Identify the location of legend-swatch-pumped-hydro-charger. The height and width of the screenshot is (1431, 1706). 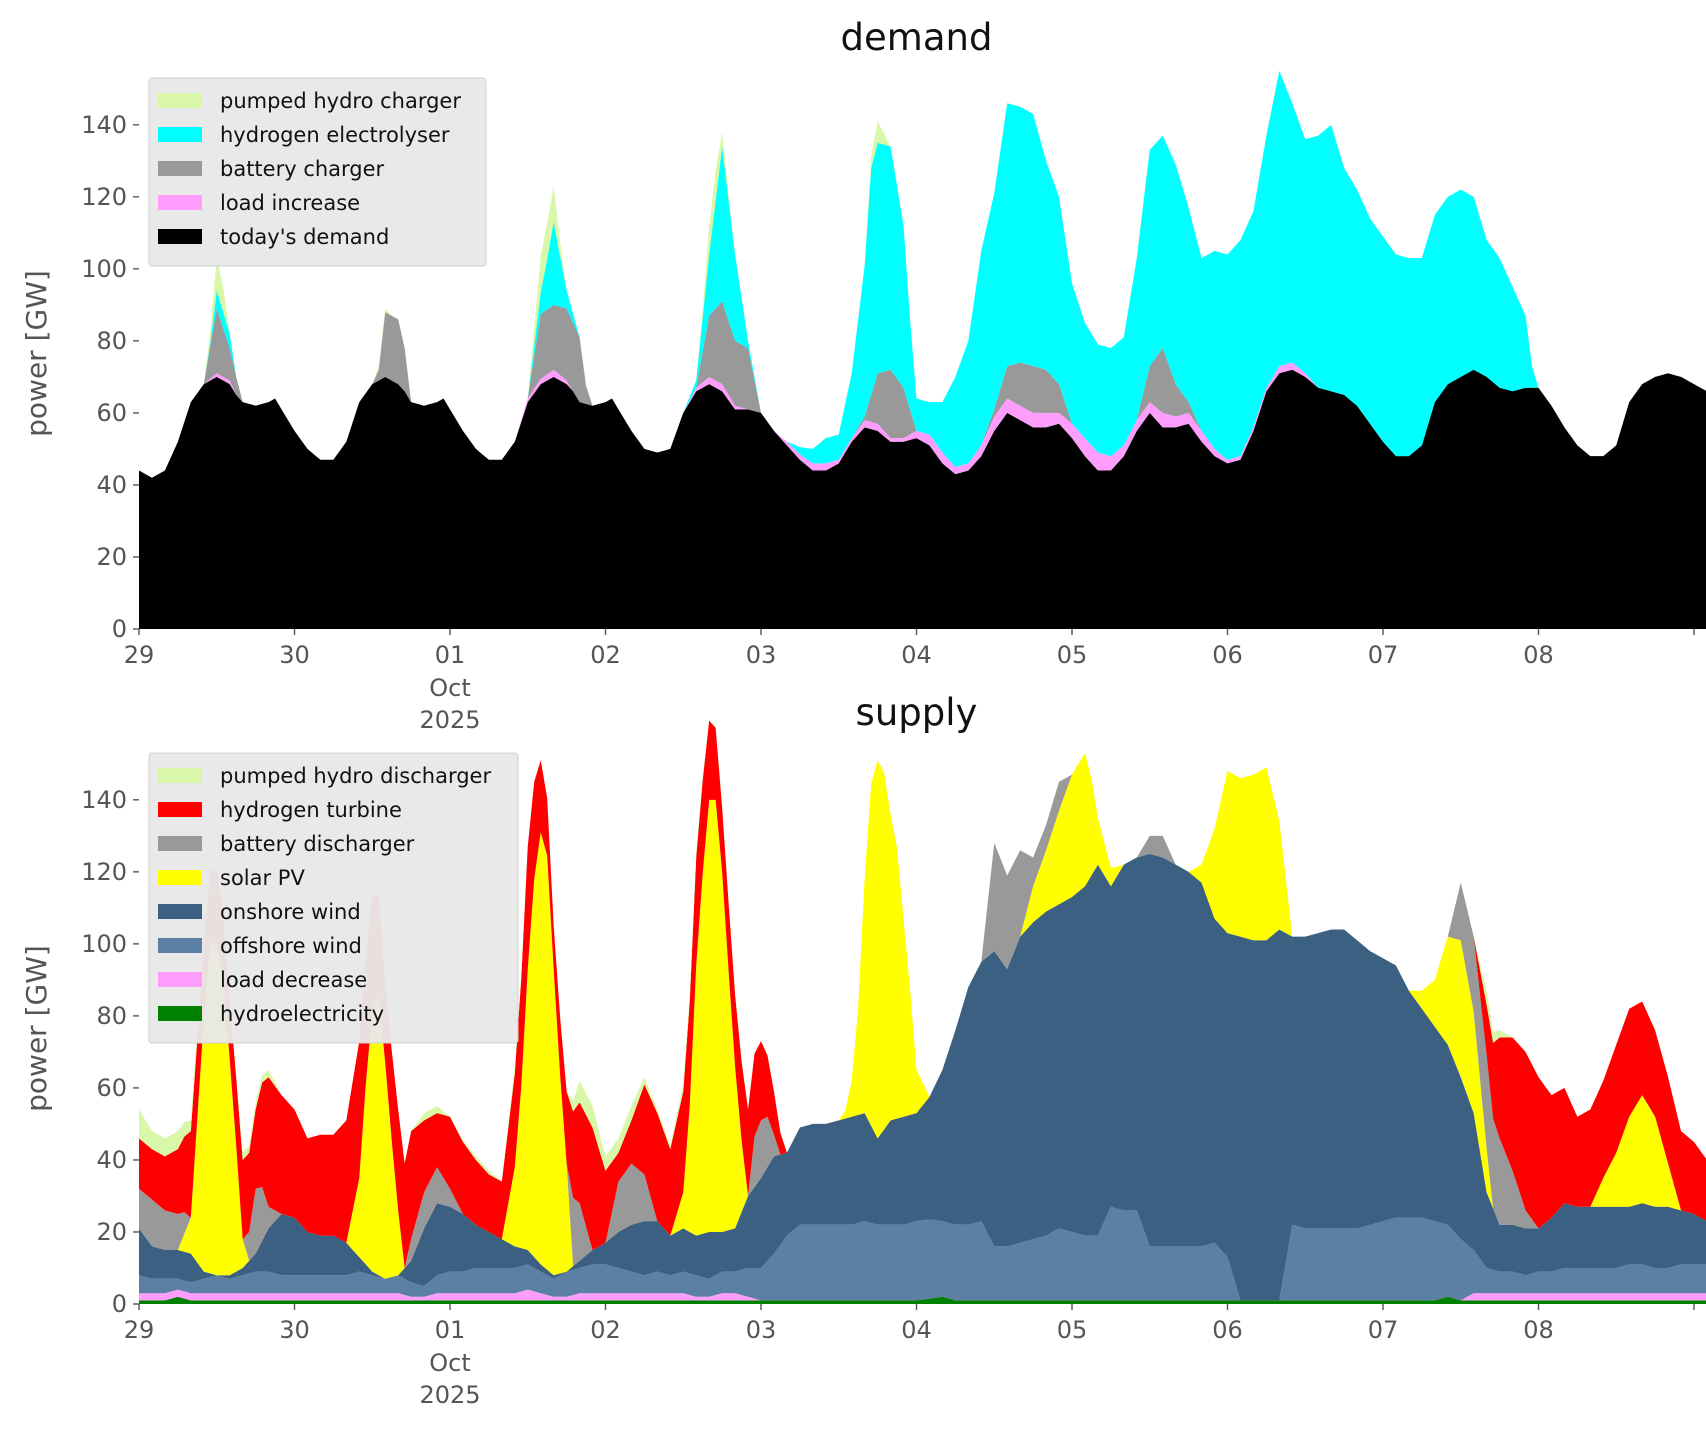
(180, 100).